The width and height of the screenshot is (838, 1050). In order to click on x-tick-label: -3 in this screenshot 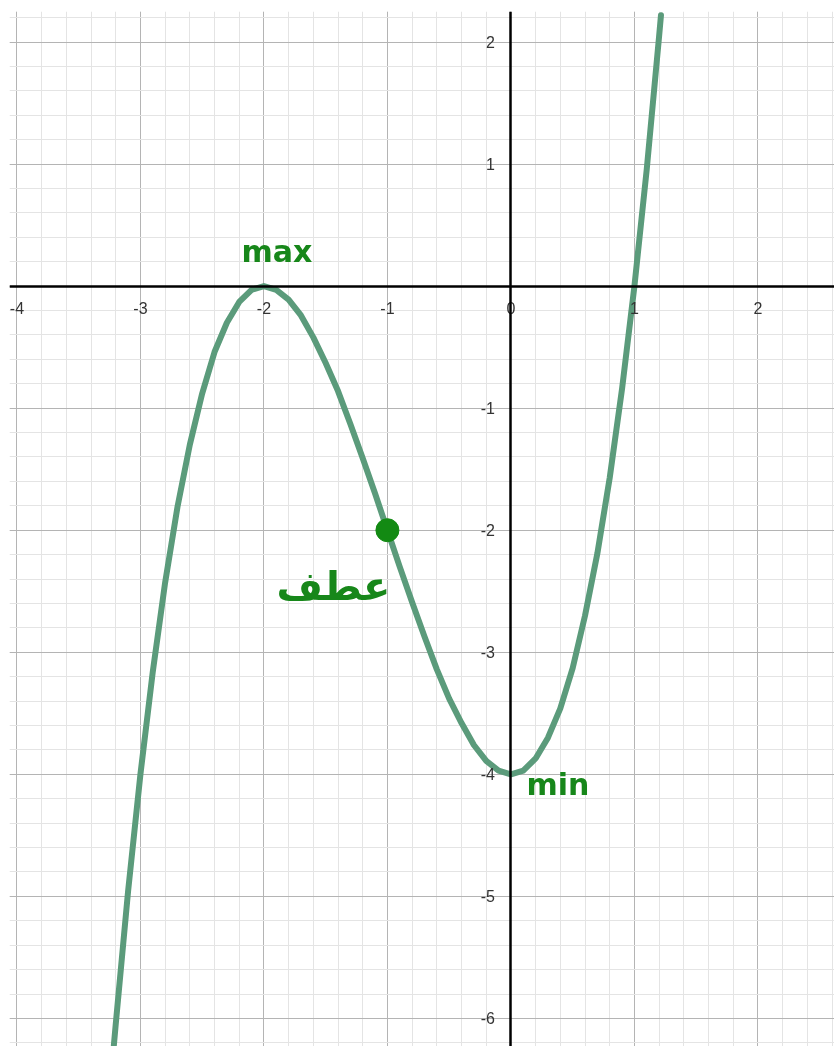, I will do `click(140, 309)`.